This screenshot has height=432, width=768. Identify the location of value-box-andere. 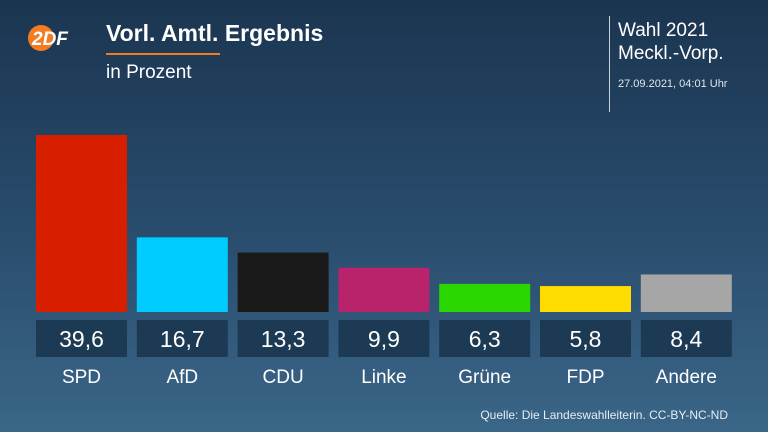
(686, 338).